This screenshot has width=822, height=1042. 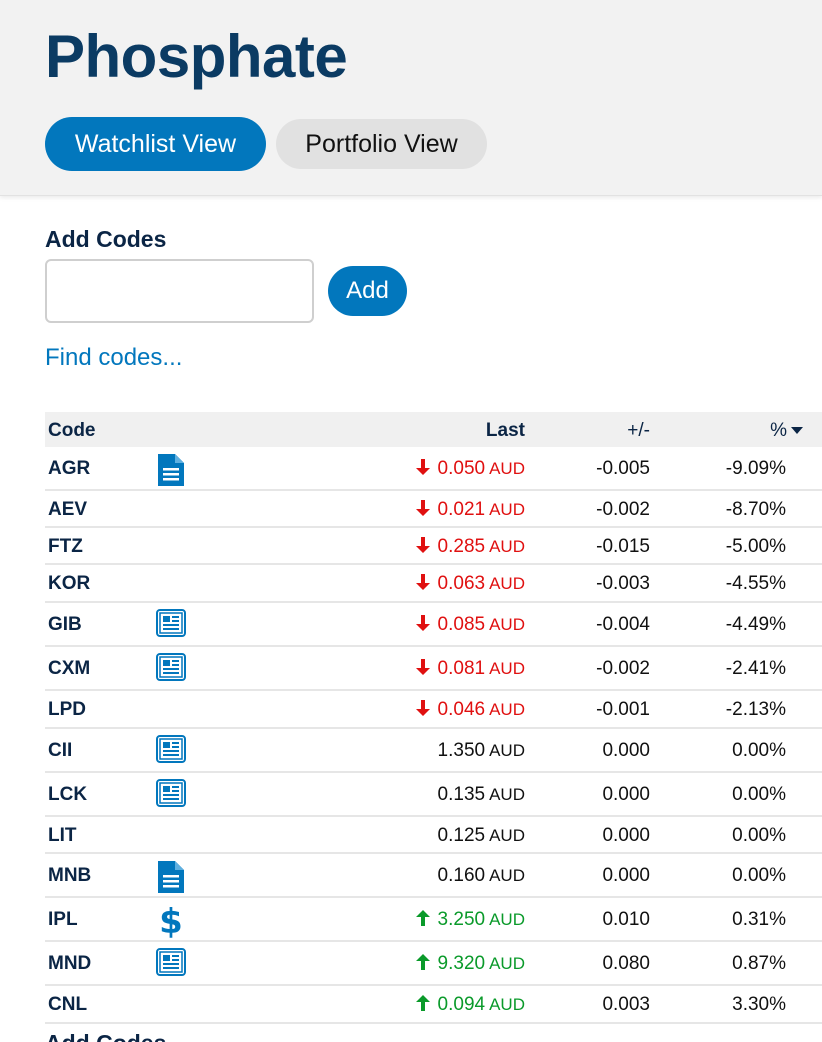 I want to click on row-last-price: 0.085 AUD, so click(x=469, y=625).